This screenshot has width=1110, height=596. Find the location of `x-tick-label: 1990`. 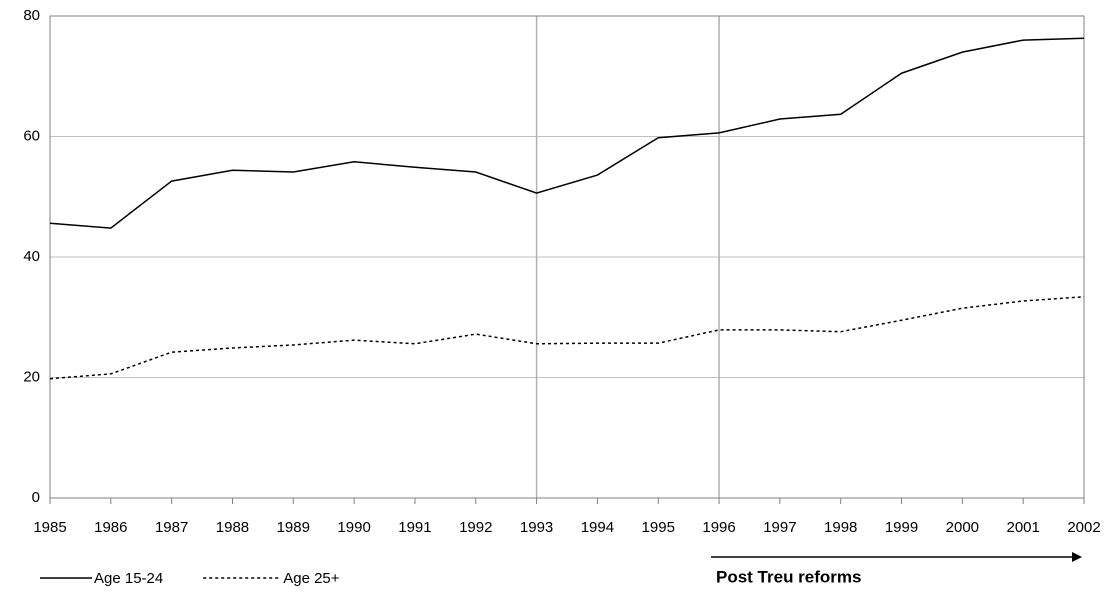

x-tick-label: 1990 is located at coordinates (353, 527).